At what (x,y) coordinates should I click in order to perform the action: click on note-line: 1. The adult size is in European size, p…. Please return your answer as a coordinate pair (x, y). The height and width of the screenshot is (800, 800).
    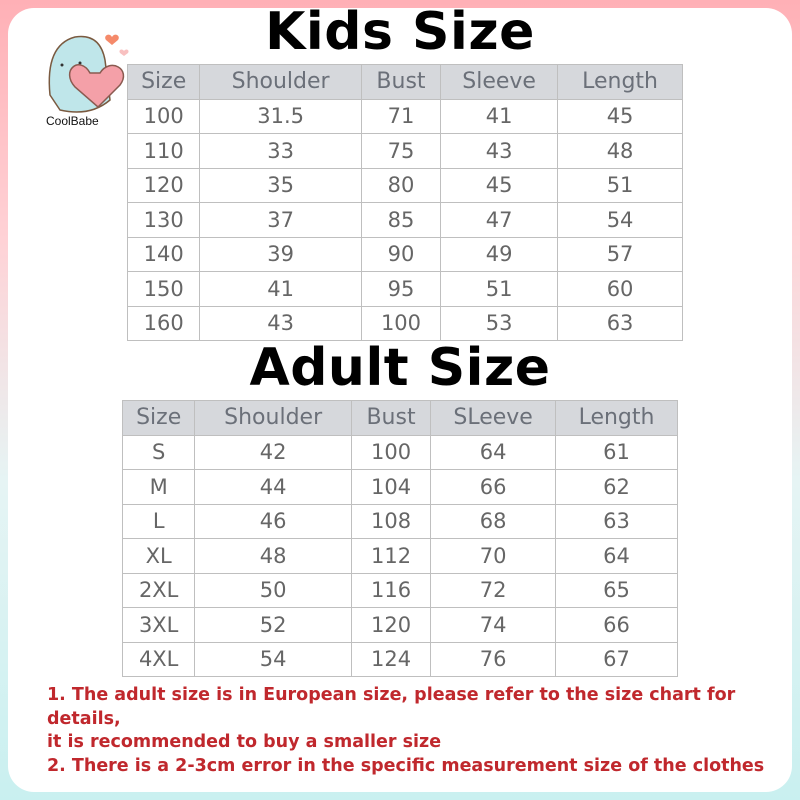
    Looking at the image, I should click on (391, 707).